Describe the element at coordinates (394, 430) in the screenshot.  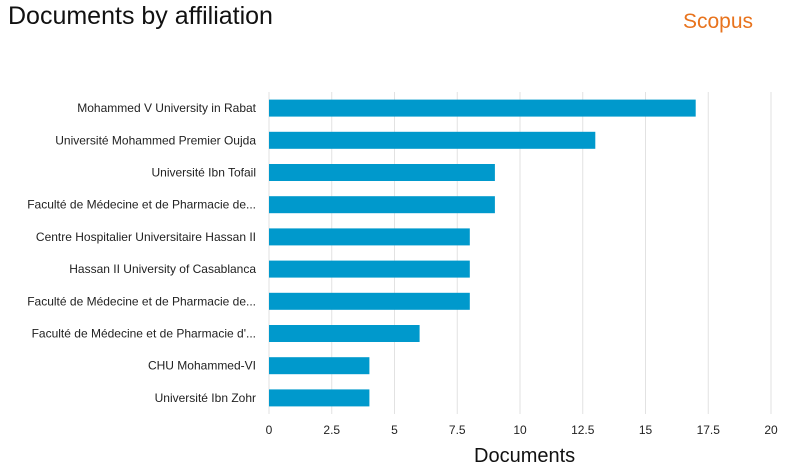
I see `x-tick-label: 5` at that location.